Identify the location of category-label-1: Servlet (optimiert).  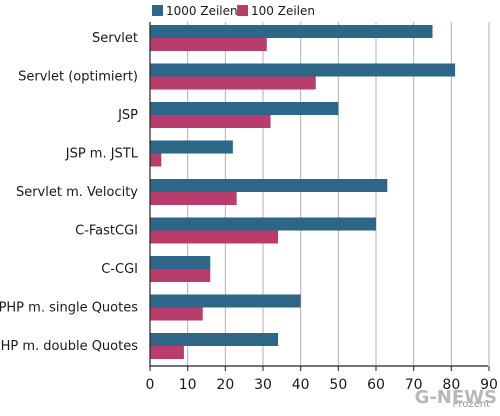
(78, 77).